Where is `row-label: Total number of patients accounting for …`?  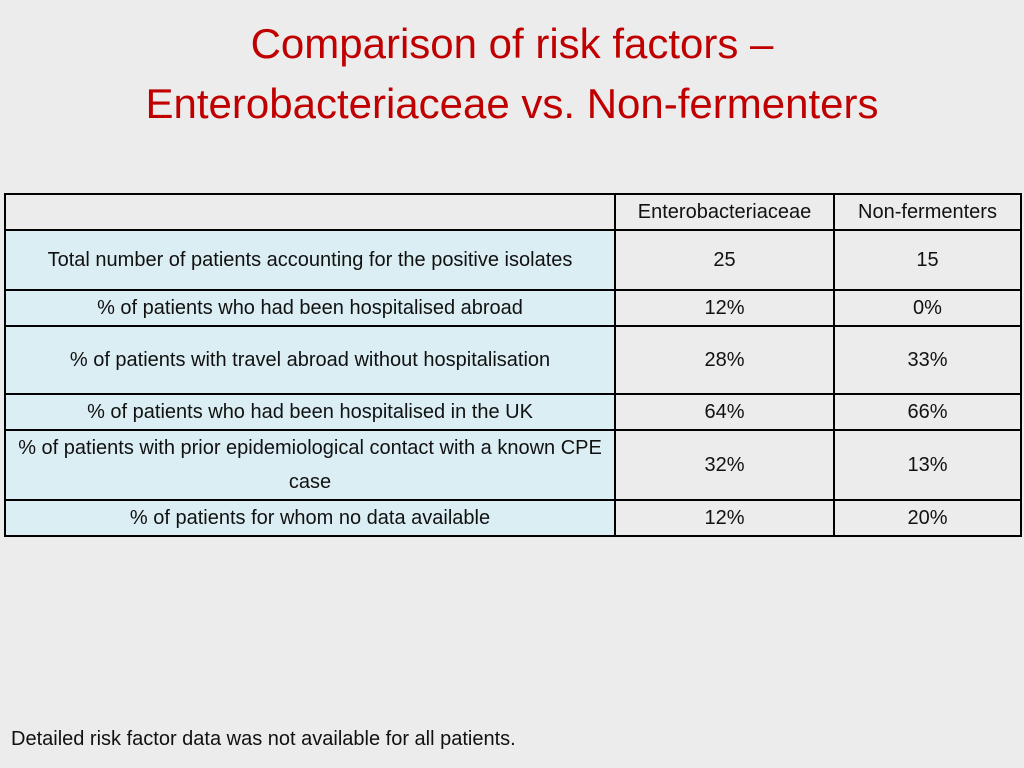
row-label: Total number of patients accounting for … is located at coordinates (310, 260).